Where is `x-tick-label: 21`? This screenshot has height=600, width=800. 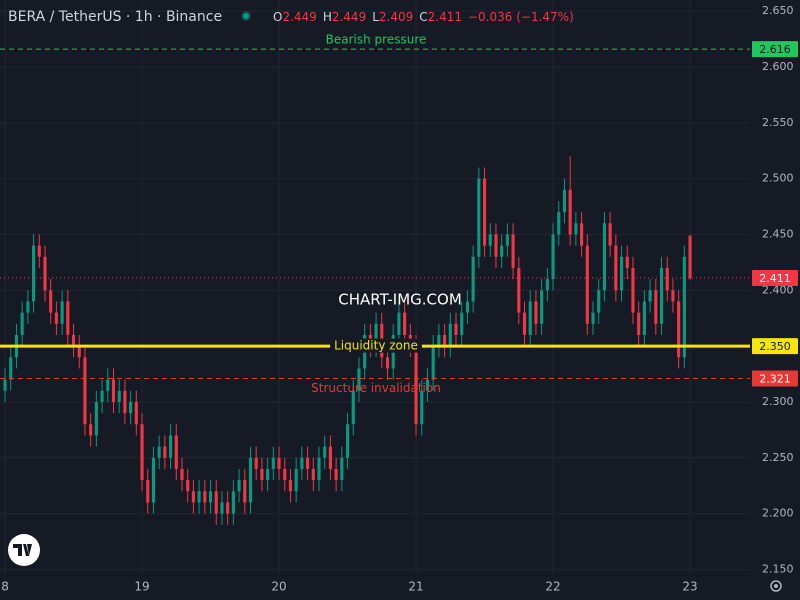
x-tick-label: 21 is located at coordinates (415, 587).